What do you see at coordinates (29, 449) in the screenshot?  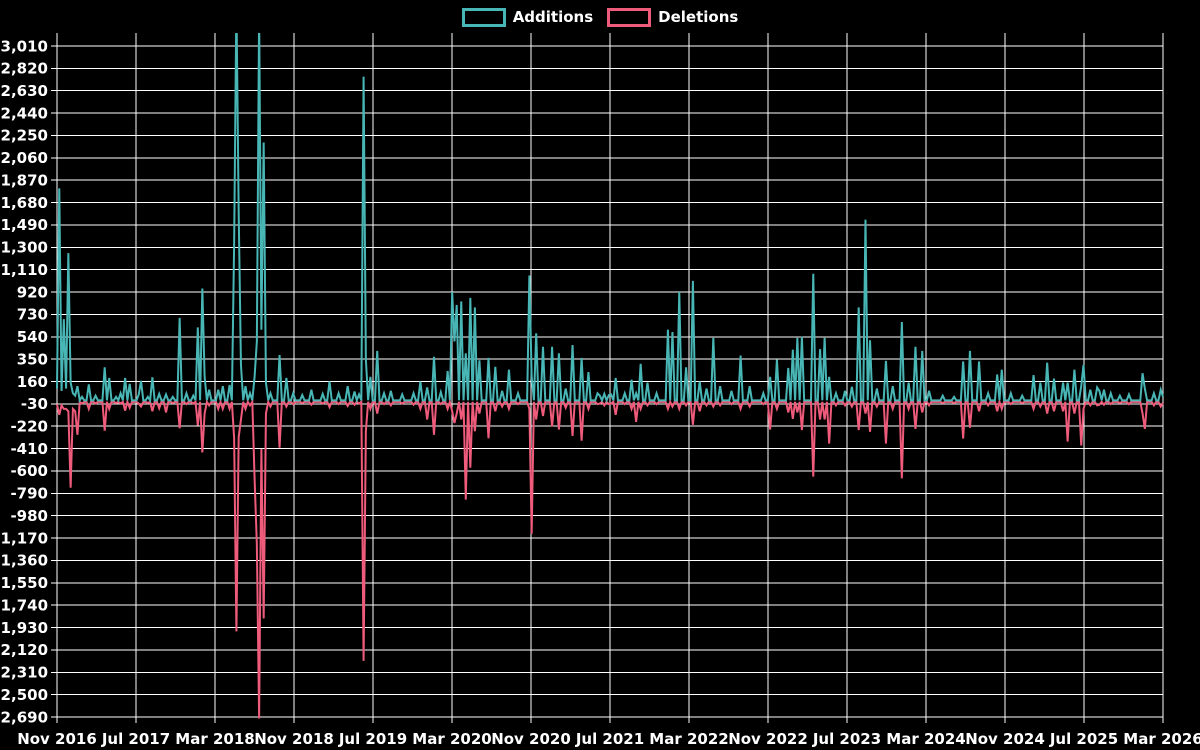 I see `y-tick-label: -410` at bounding box center [29, 449].